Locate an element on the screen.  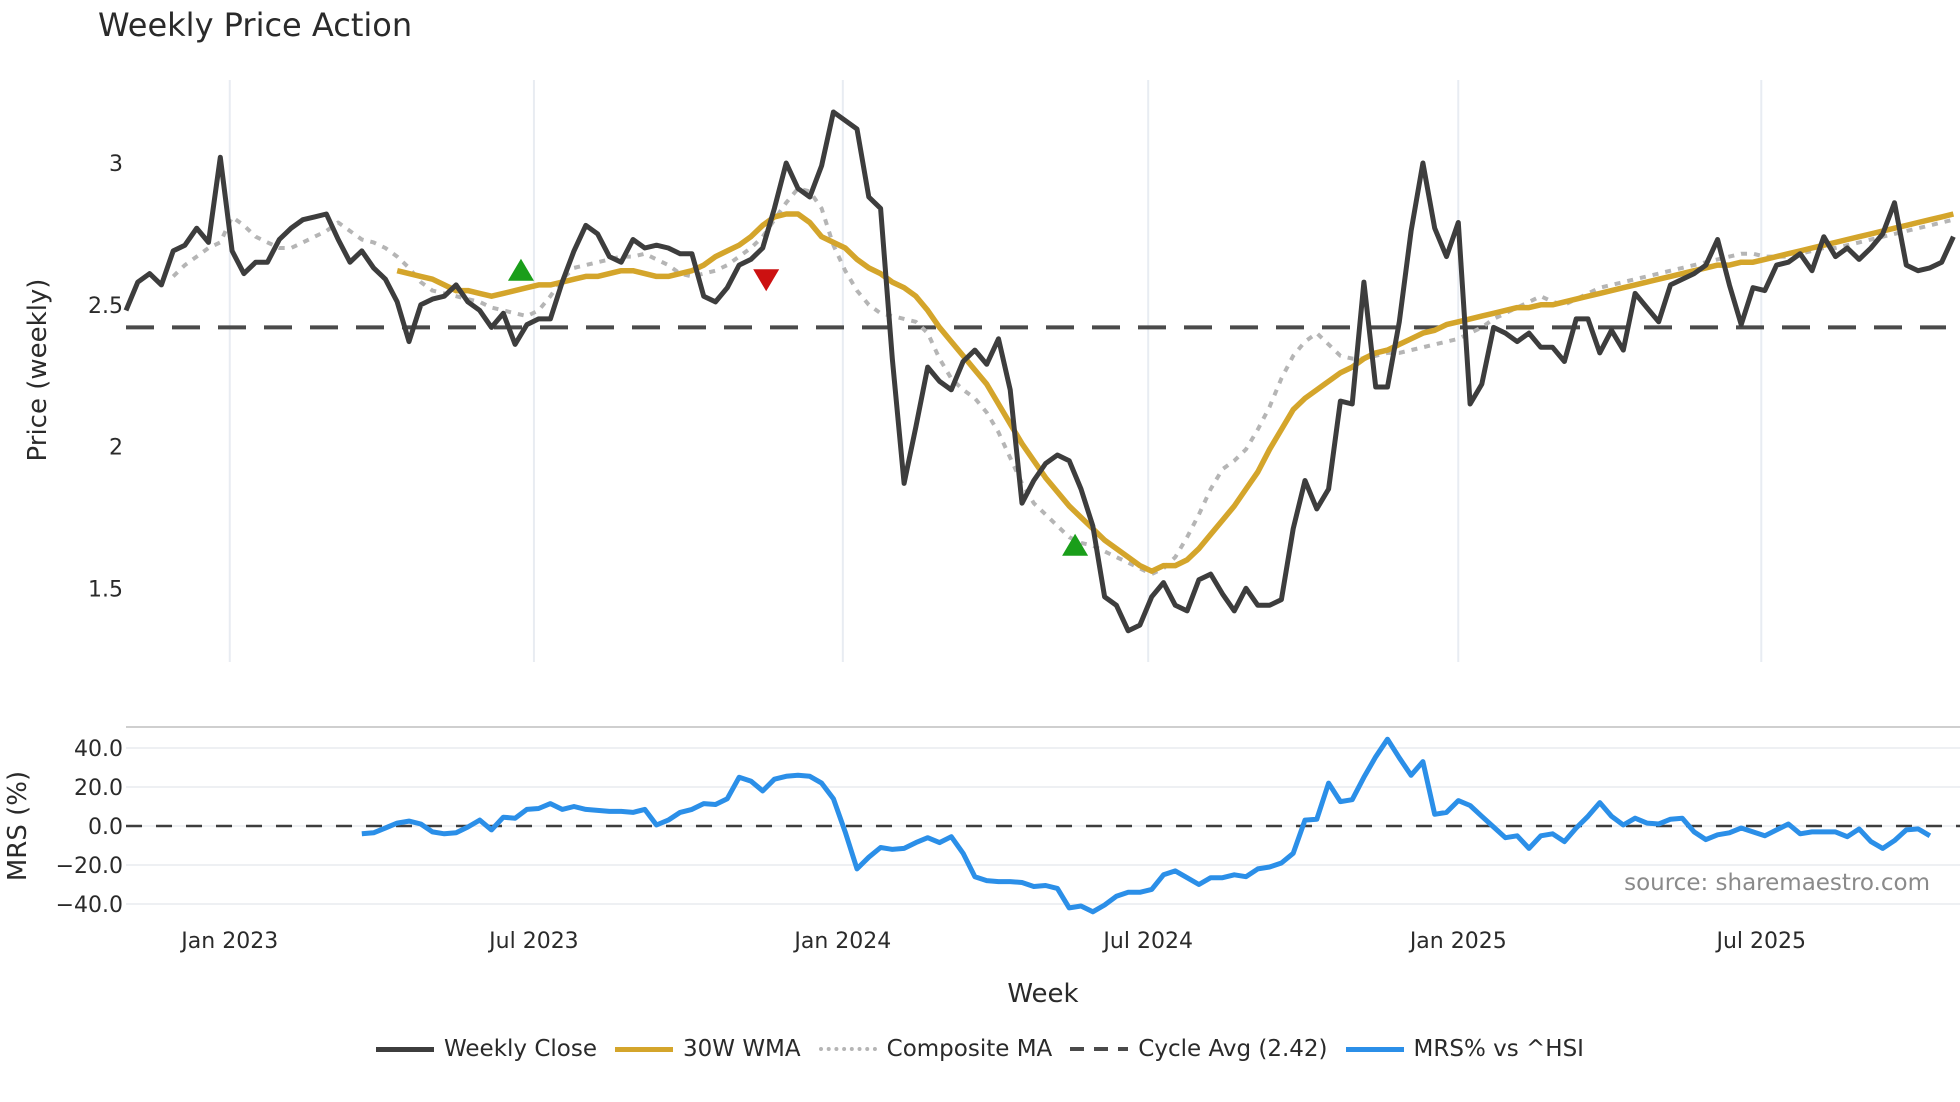
legend-item-weekly-close: Weekly Close is located at coordinates (486, 1049).